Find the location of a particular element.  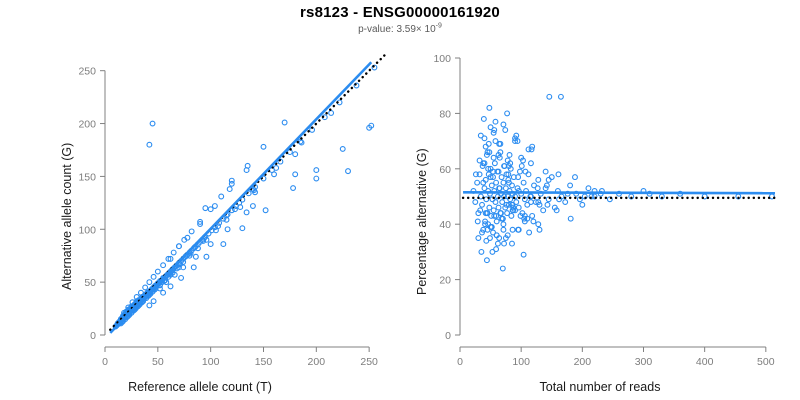

figure-subtitle: p-value: 3.59× 10-9 is located at coordinates (400, 28).